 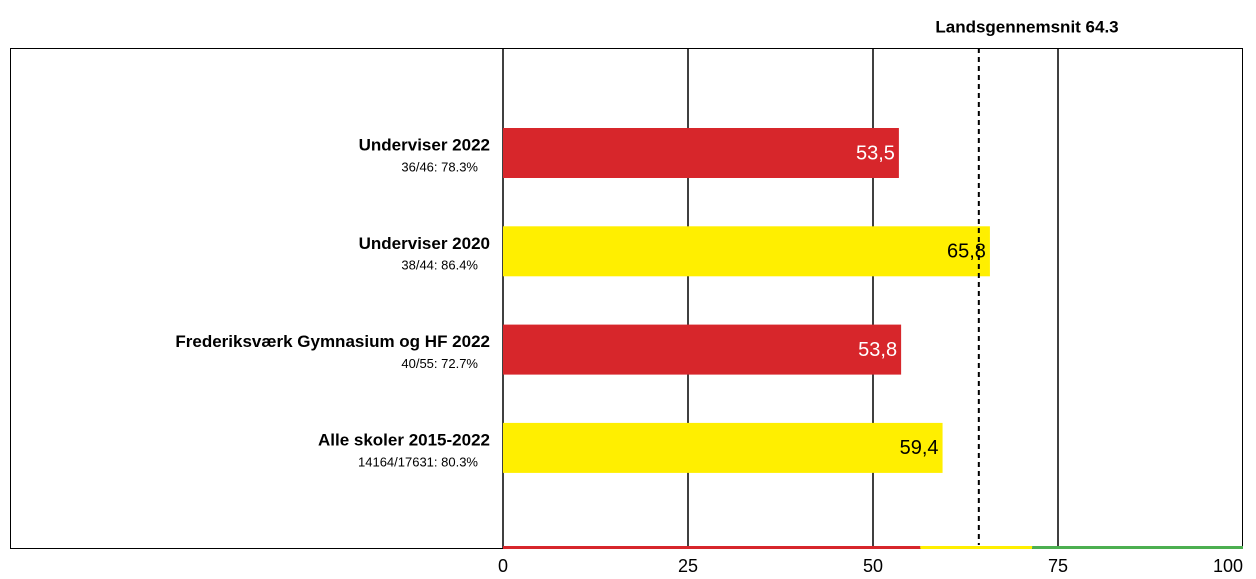 What do you see at coordinates (424, 243) in the screenshot?
I see `category-label: Underviser 2020` at bounding box center [424, 243].